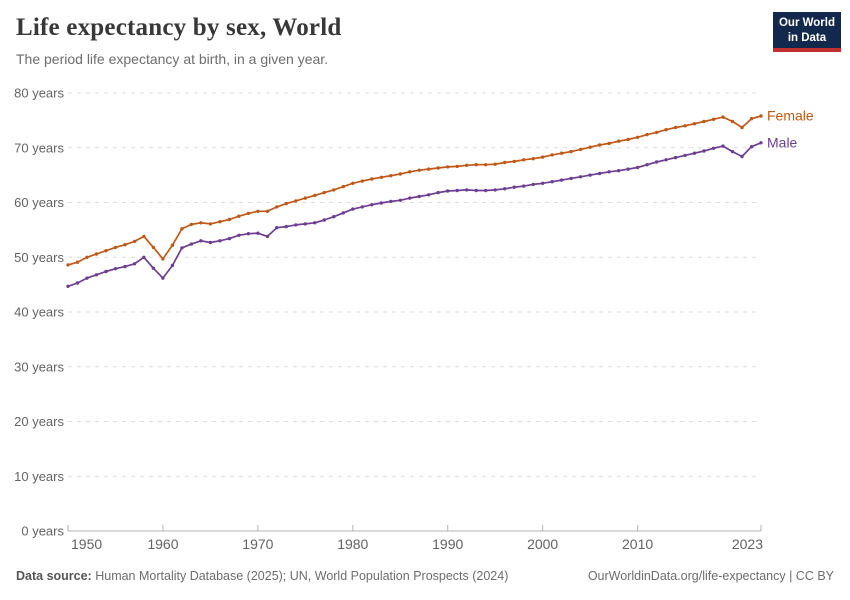 The height and width of the screenshot is (600, 850). I want to click on y-tick-label: 20 years, so click(39, 421).